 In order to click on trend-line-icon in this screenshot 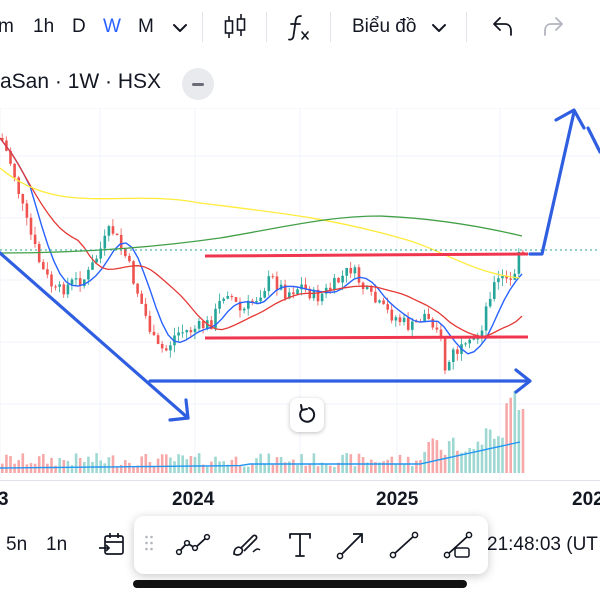, I will do `click(194, 545)`.